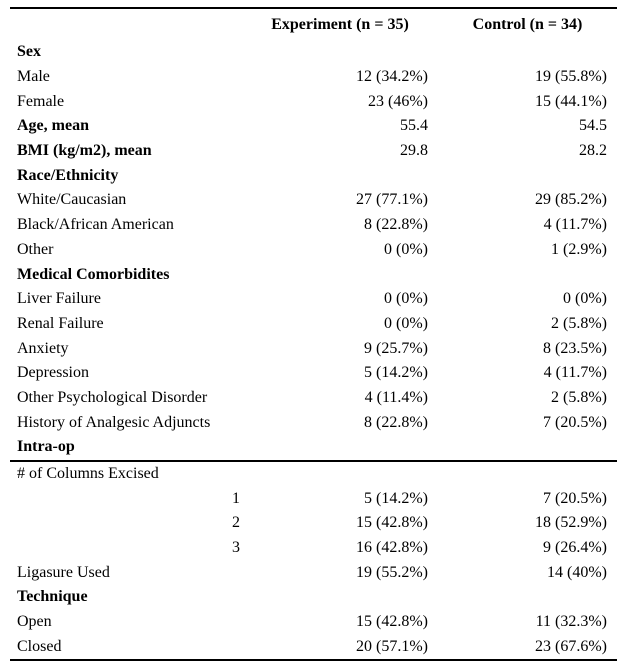  Describe the element at coordinates (340, 24) in the screenshot. I see `header-experiment-column: Experiment (n = 35)` at that location.